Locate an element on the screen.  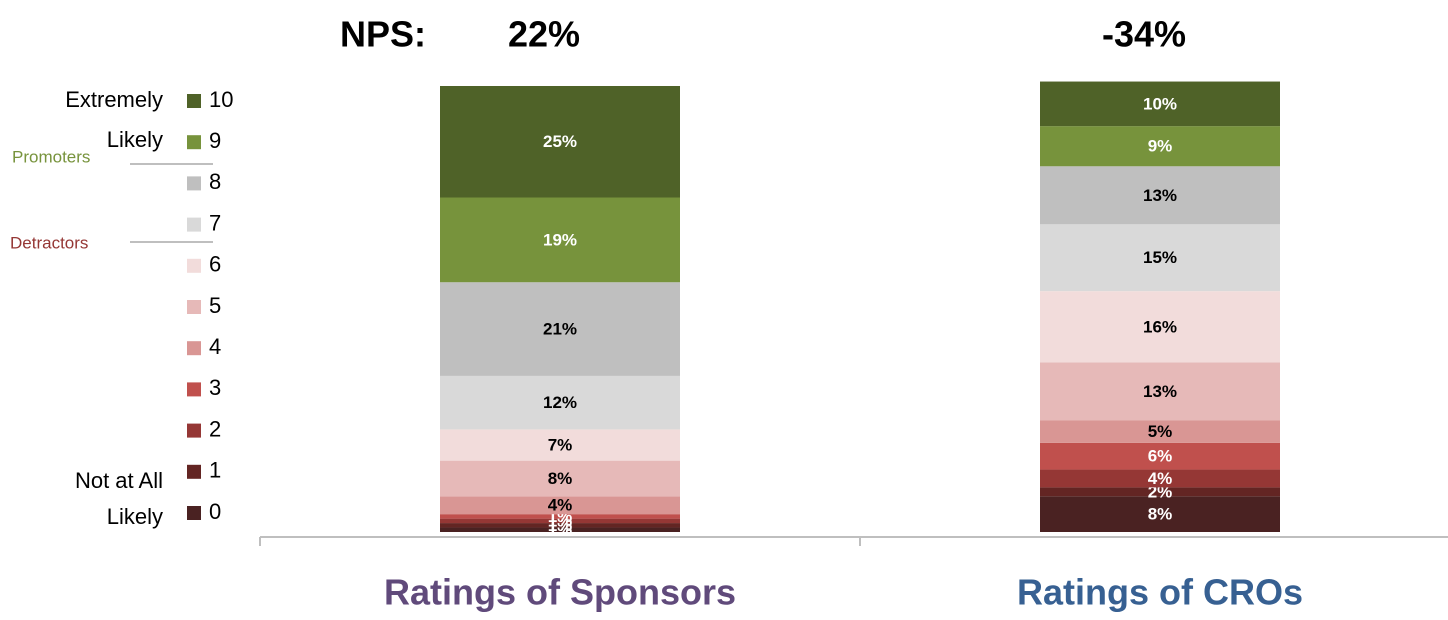
legend-end-label: Not at All Likely is located at coordinates (119, 498).